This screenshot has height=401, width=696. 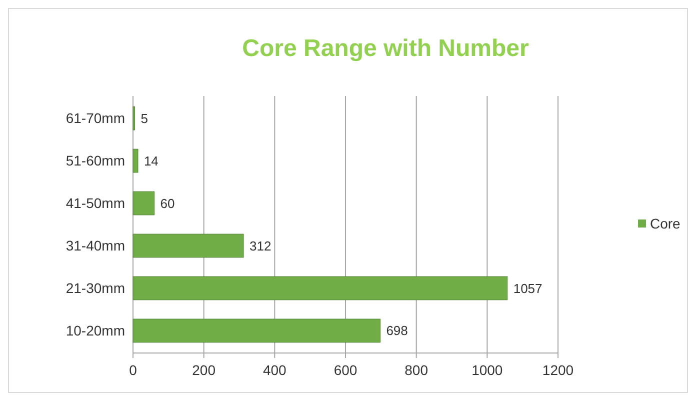 I want to click on data-label: 1057, so click(x=527, y=288).